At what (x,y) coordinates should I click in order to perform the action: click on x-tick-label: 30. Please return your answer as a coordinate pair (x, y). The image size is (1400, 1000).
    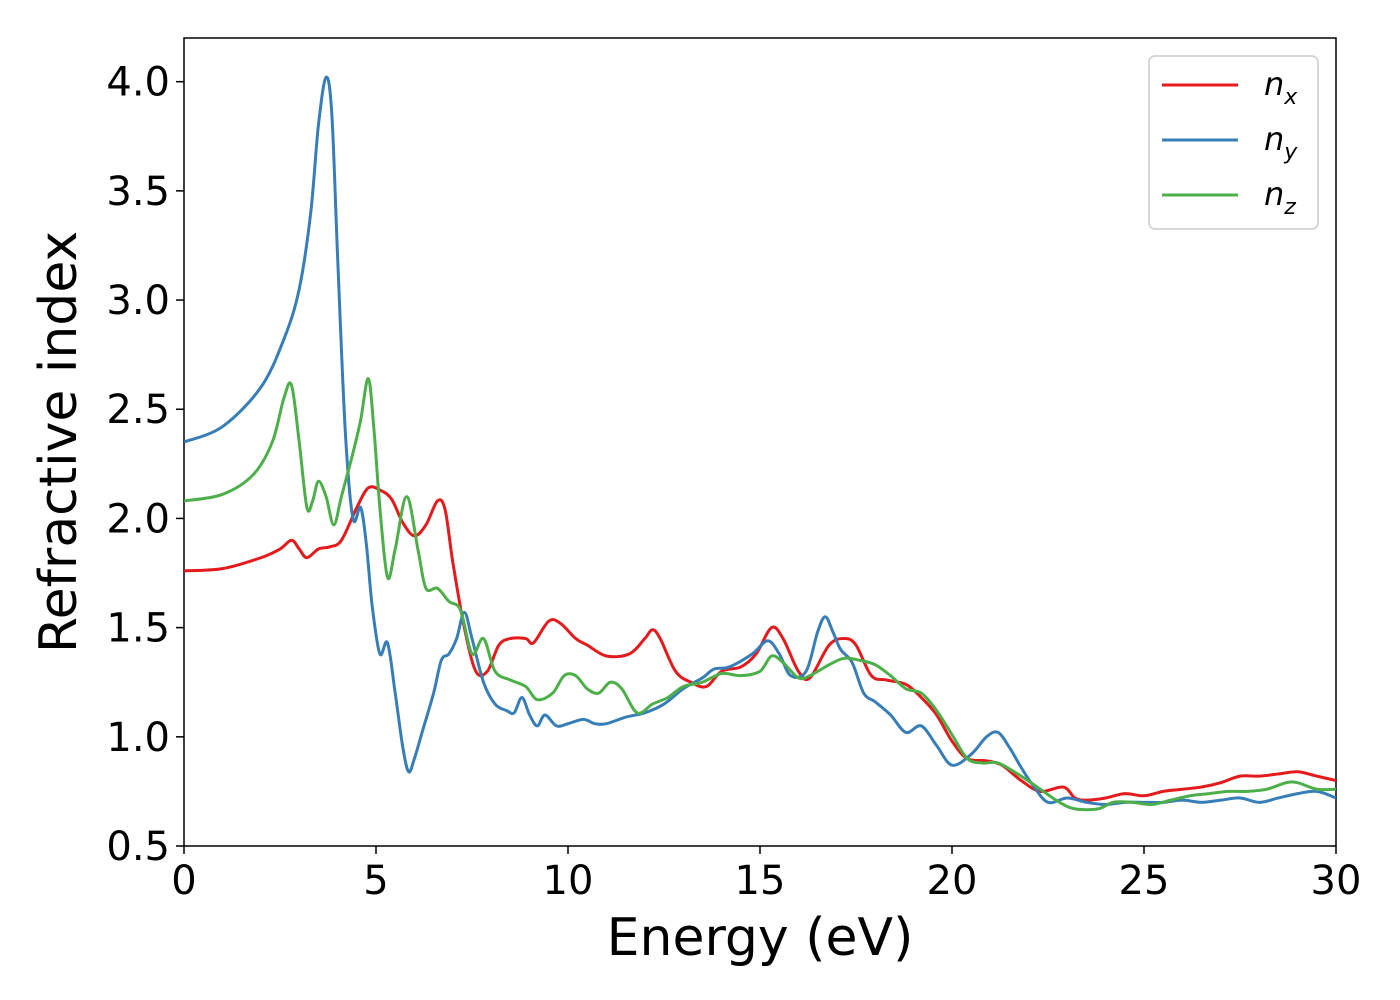
    Looking at the image, I should click on (1336, 881).